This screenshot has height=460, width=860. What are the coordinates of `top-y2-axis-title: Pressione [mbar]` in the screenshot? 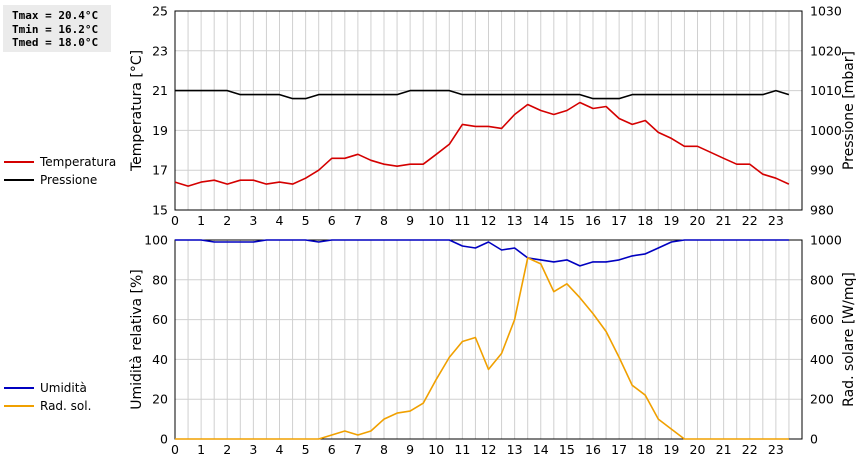 It's located at (849, 110).